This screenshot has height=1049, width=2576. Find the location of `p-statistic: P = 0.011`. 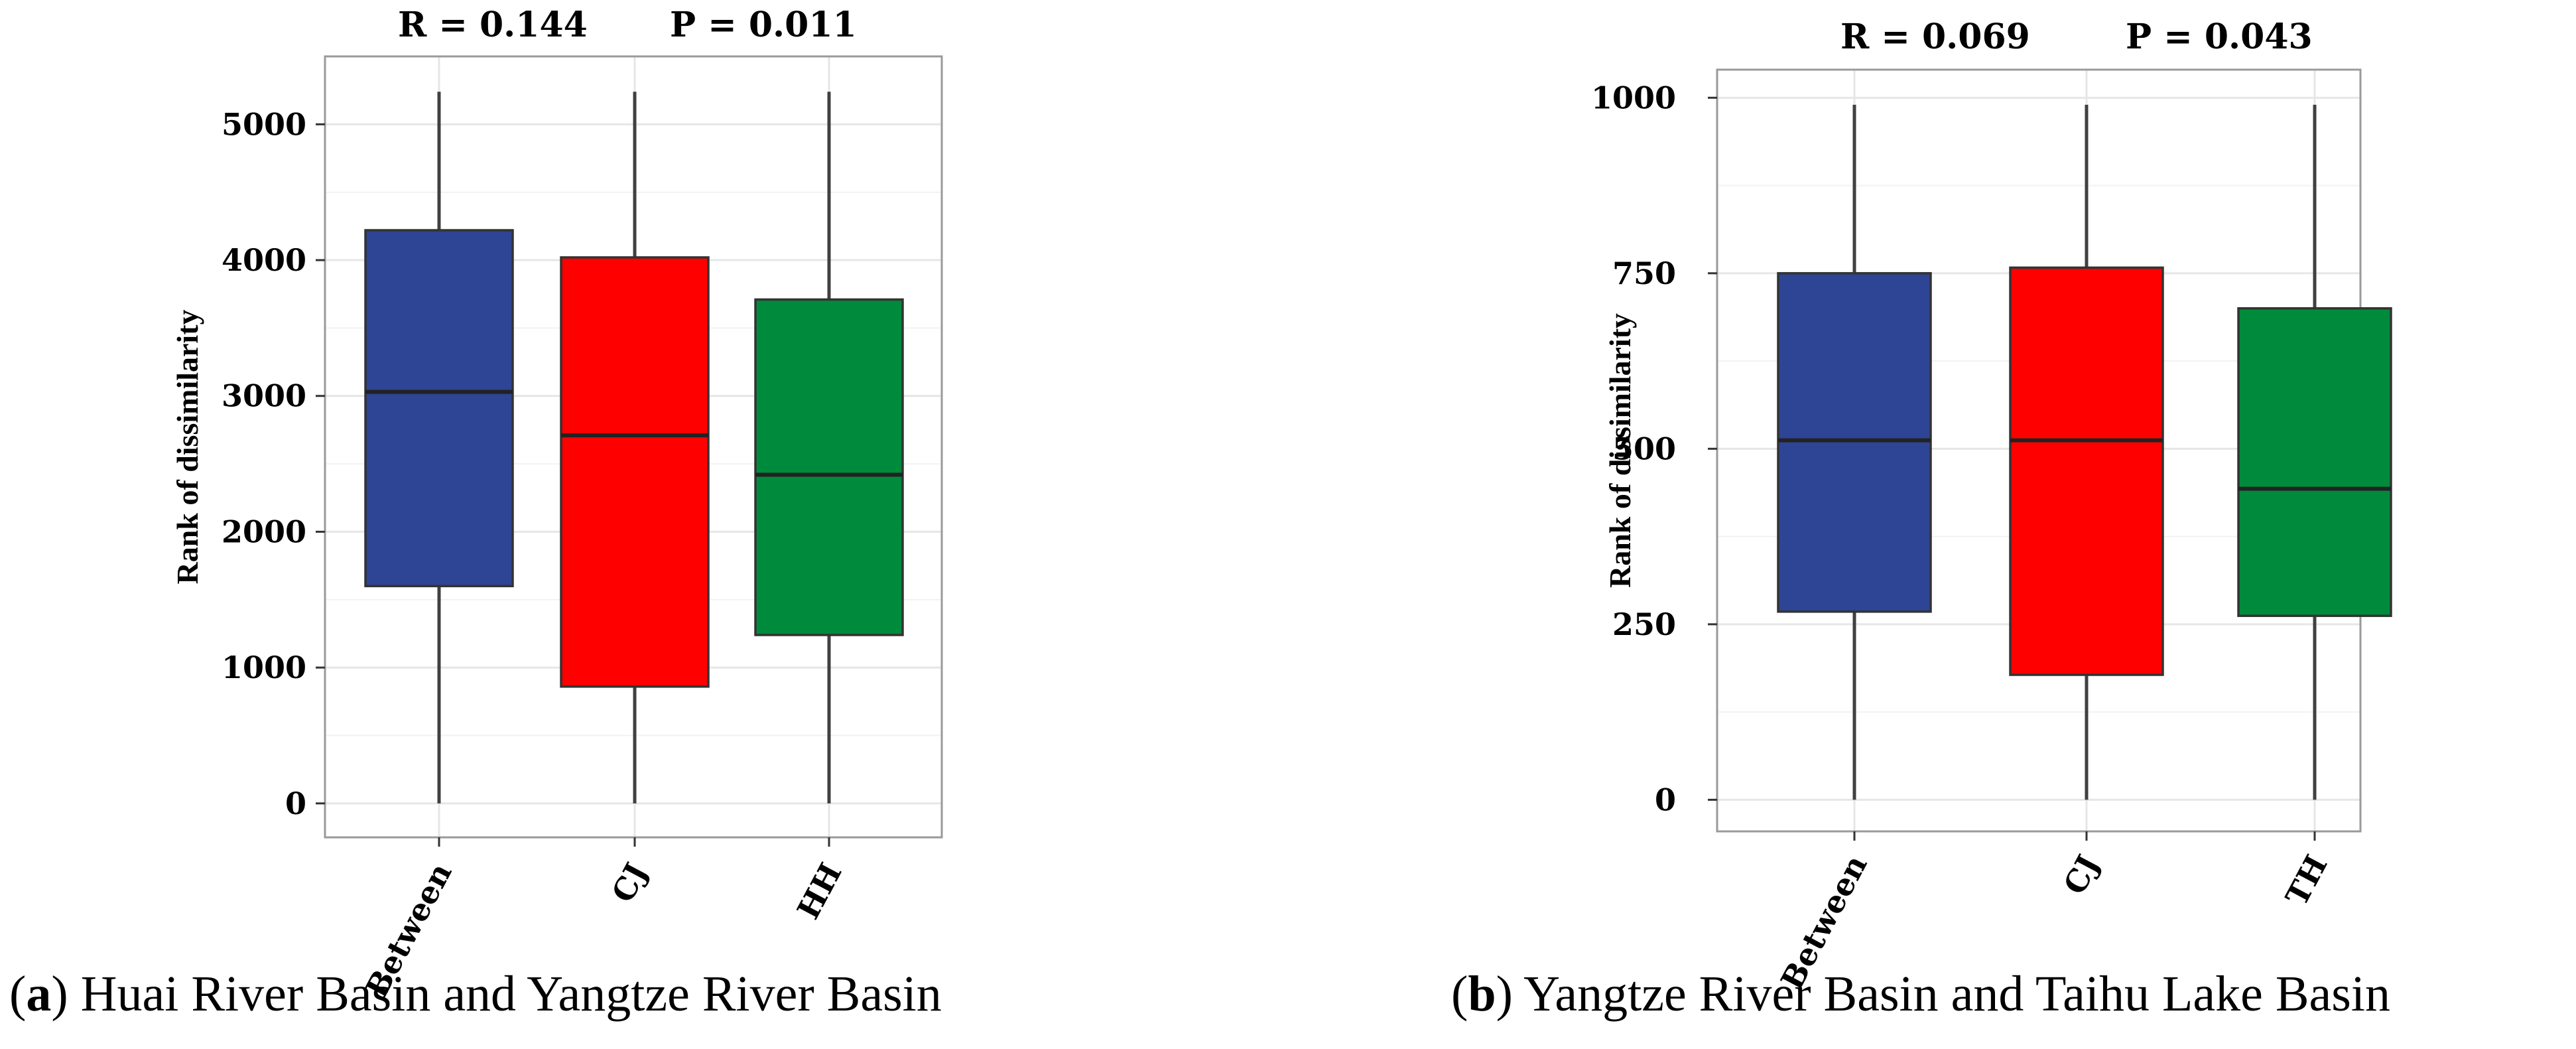

p-statistic: P = 0.011 is located at coordinates (764, 25).